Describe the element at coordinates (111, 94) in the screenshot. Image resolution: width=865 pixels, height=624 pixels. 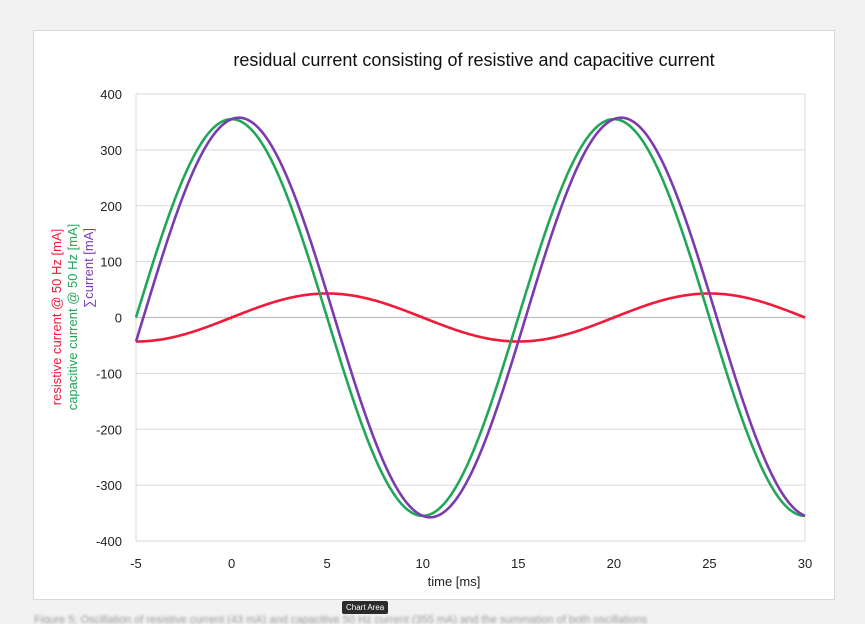
I see `y-tick-label: 400` at that location.